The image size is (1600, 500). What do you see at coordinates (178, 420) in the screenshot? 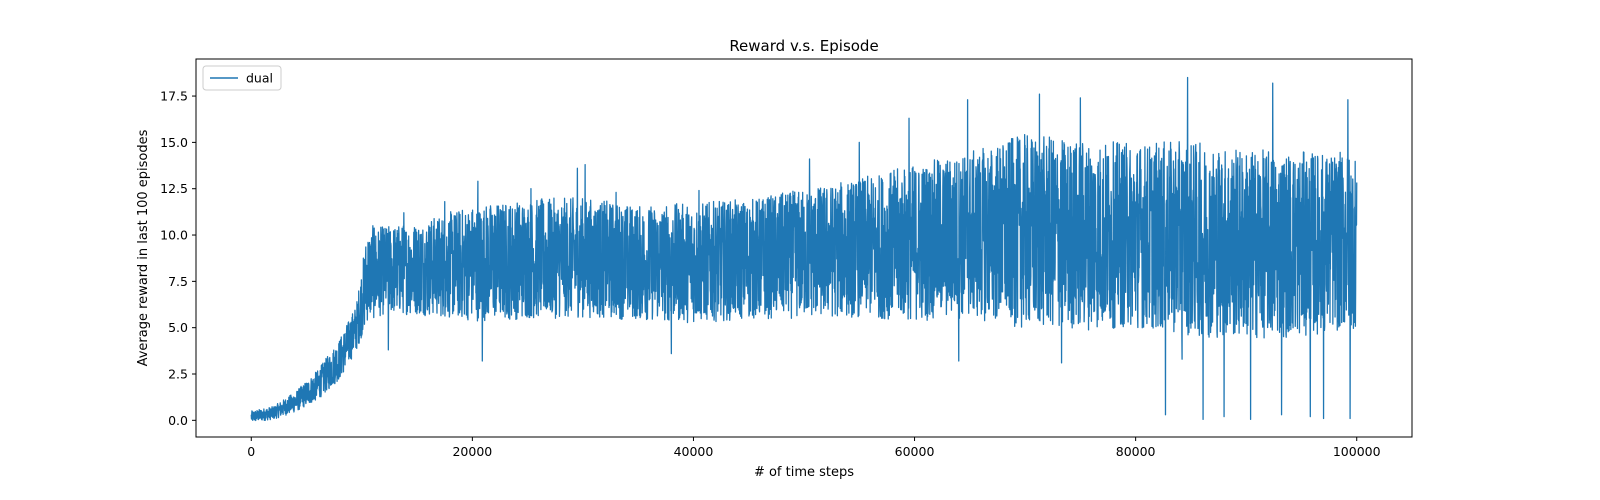
I see `y-tick-label: 0.0` at bounding box center [178, 420].